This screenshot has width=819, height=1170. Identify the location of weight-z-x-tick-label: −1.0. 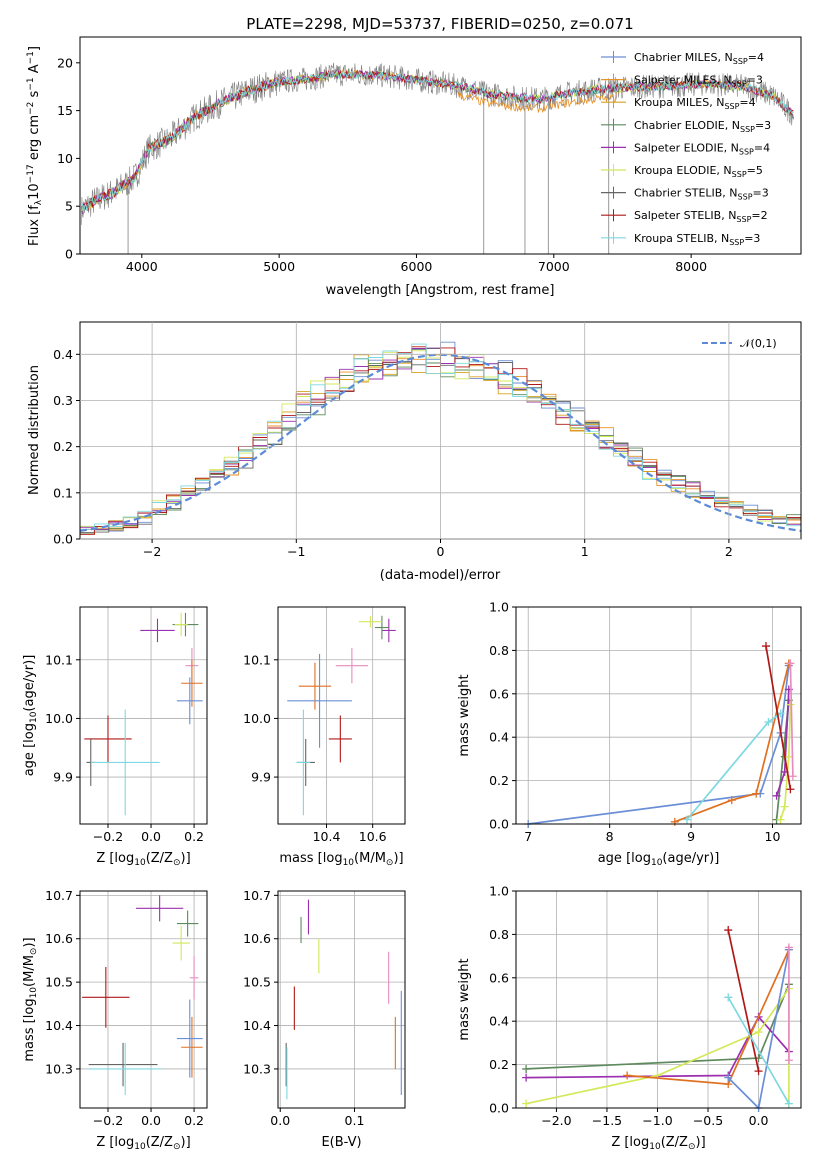
(657, 1120).